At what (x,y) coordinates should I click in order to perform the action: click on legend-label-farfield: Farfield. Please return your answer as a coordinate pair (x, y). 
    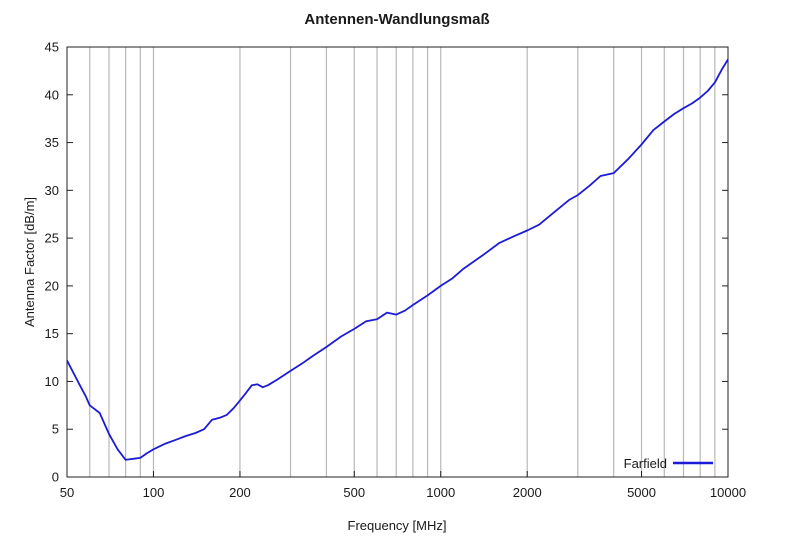
    Looking at the image, I should click on (645, 463).